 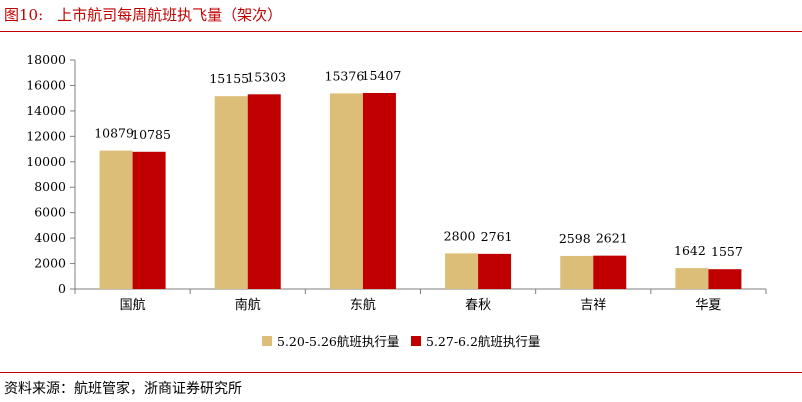 What do you see at coordinates (575, 238) in the screenshot?
I see `data-label: 2598` at bounding box center [575, 238].